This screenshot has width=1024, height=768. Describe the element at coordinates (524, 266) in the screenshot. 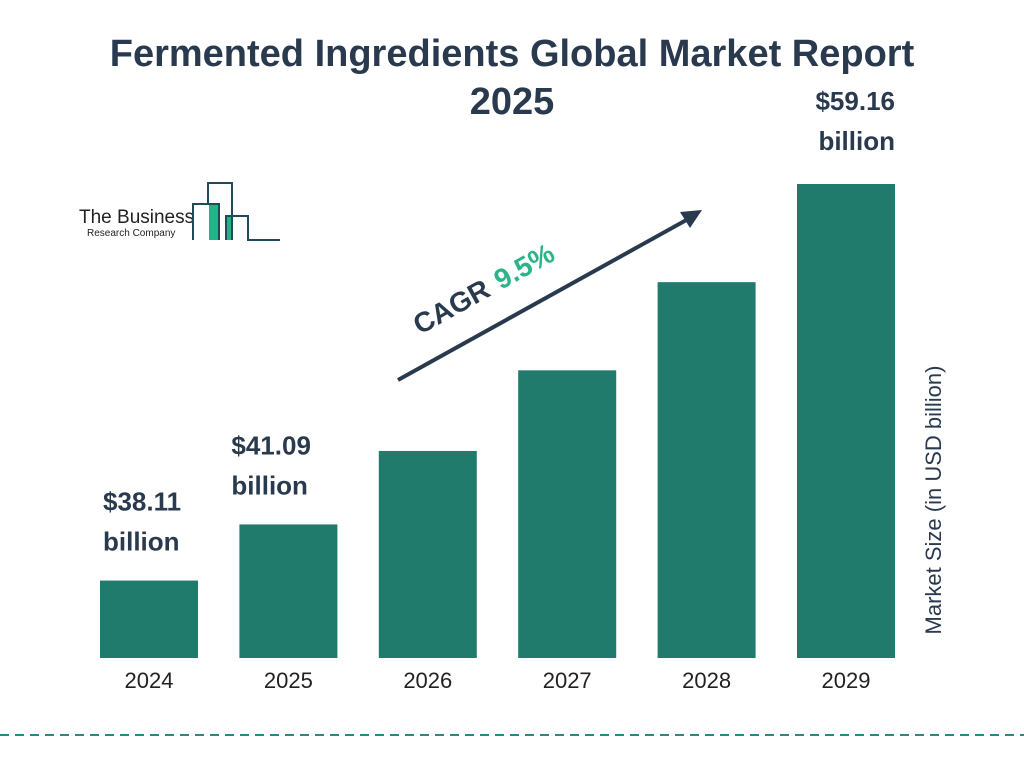

I see `cagr-value: 9.5%` at that location.